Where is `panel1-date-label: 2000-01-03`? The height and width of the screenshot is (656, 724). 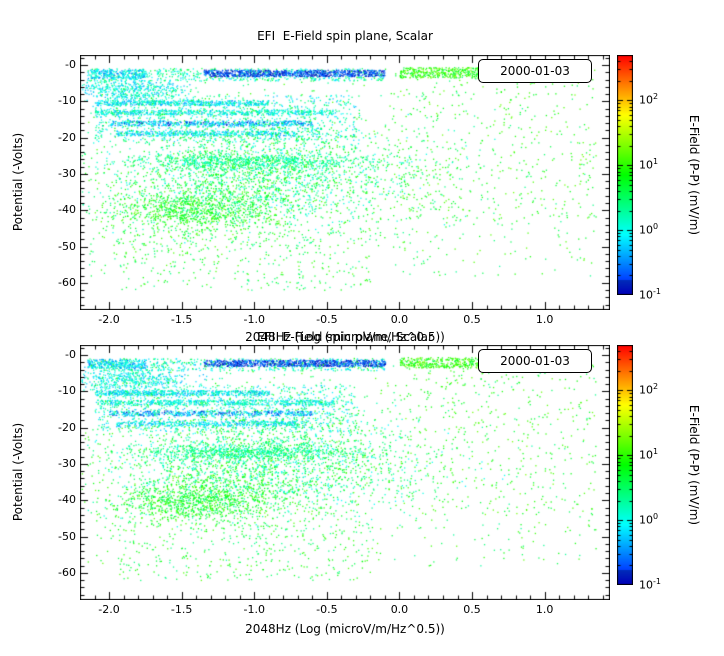 panel1-date-label: 2000-01-03 is located at coordinates (535, 71).